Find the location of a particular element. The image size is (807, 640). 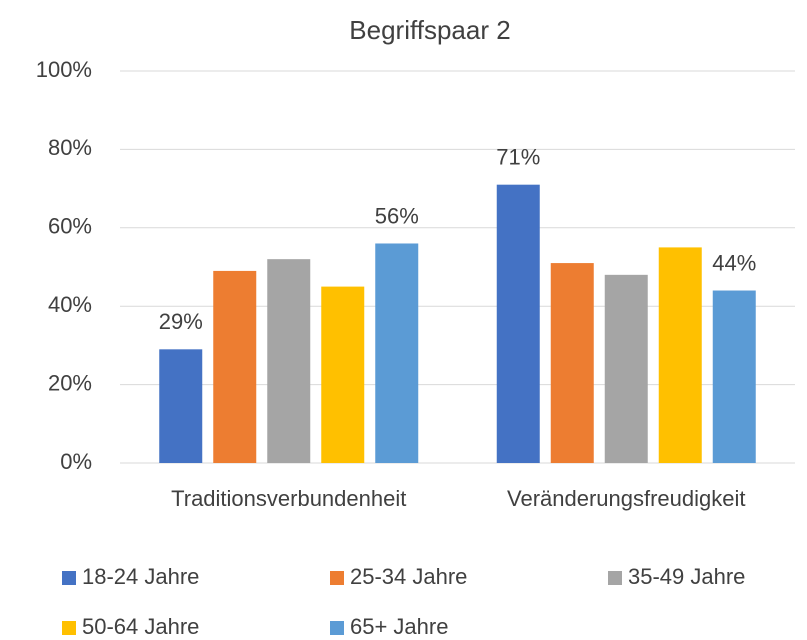

legend-label: 18-24 Jahre is located at coordinates (140, 576).